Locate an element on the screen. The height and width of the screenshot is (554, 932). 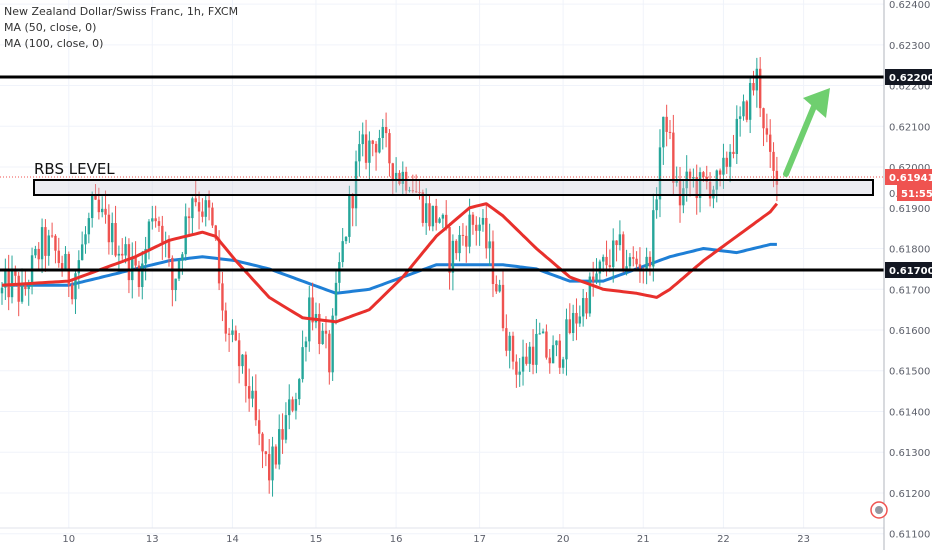
price-tick-label: 0.61300 is located at coordinates (909, 453).